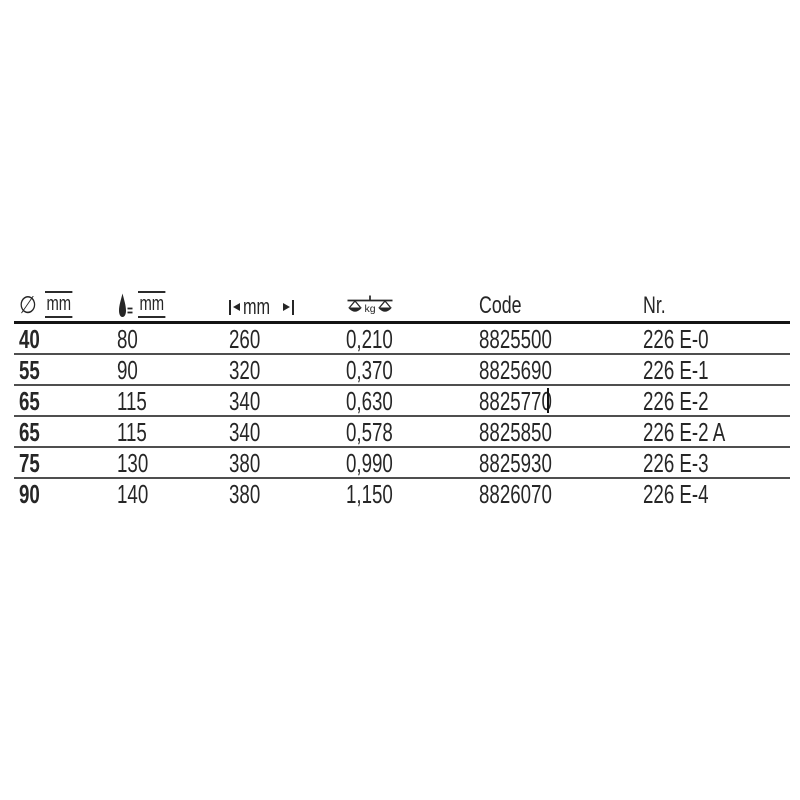 The height and width of the screenshot is (800, 800). What do you see at coordinates (654, 305) in the screenshot?
I see `nr-header-label: Nr.` at bounding box center [654, 305].